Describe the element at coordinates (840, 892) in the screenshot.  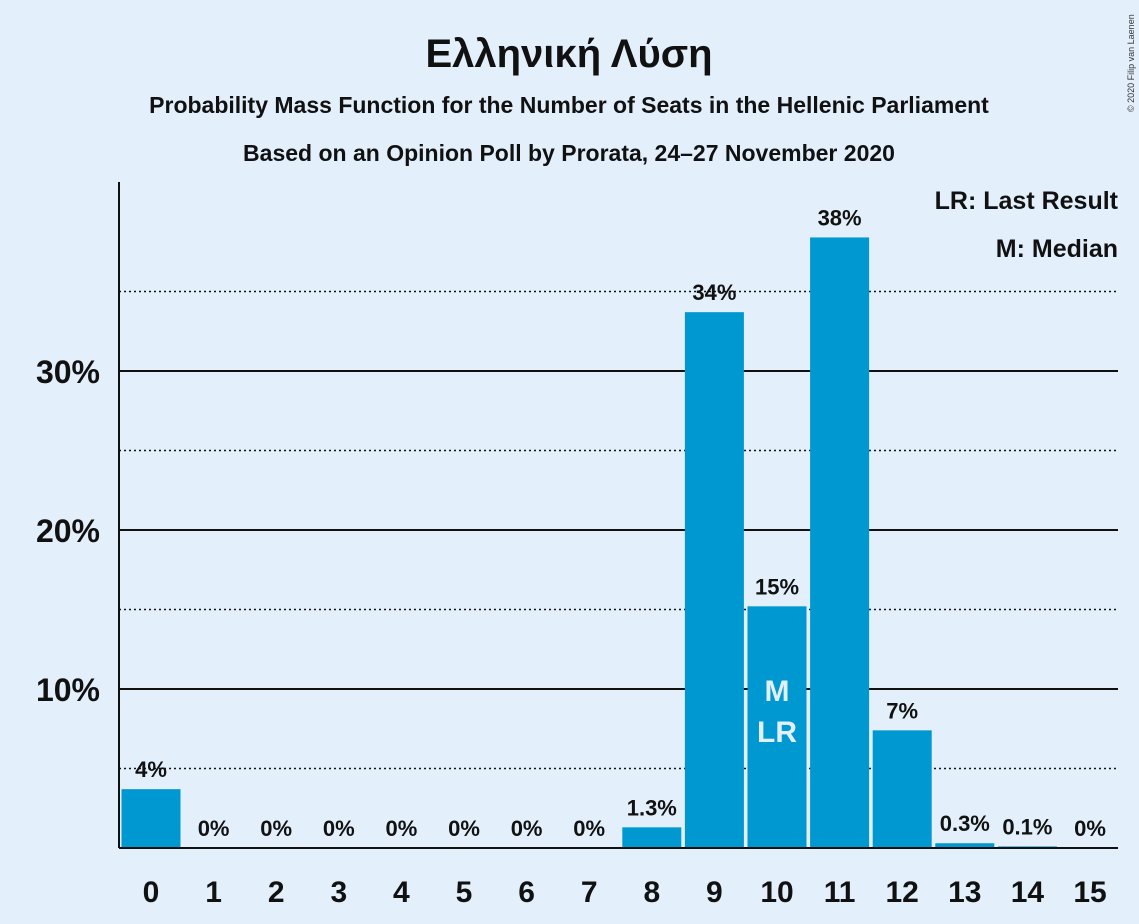
I see `x-tick-label: 11` at that location.